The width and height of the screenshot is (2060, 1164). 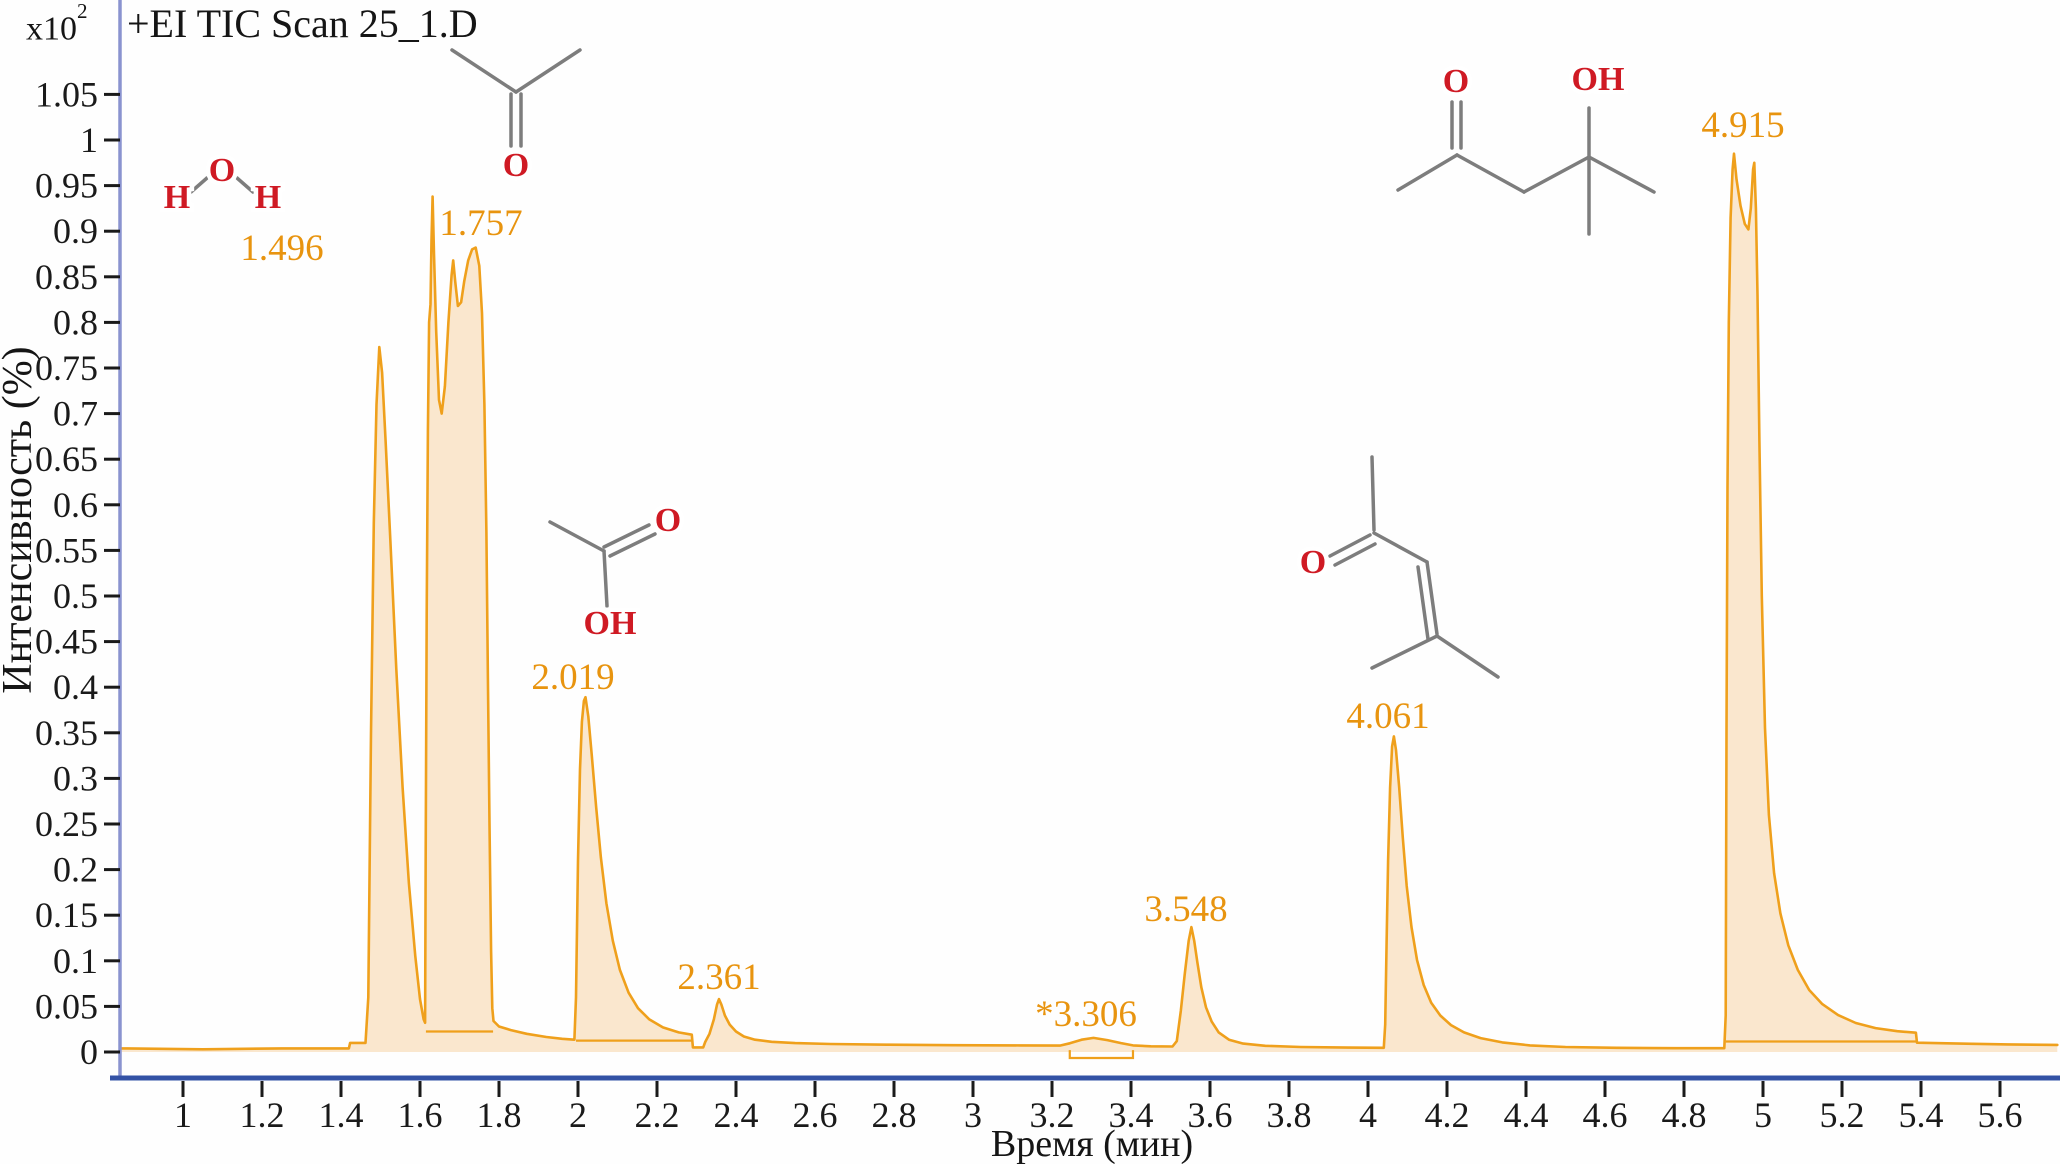 I want to click on y-scale-multiplier: x102, so click(x=57, y=24).